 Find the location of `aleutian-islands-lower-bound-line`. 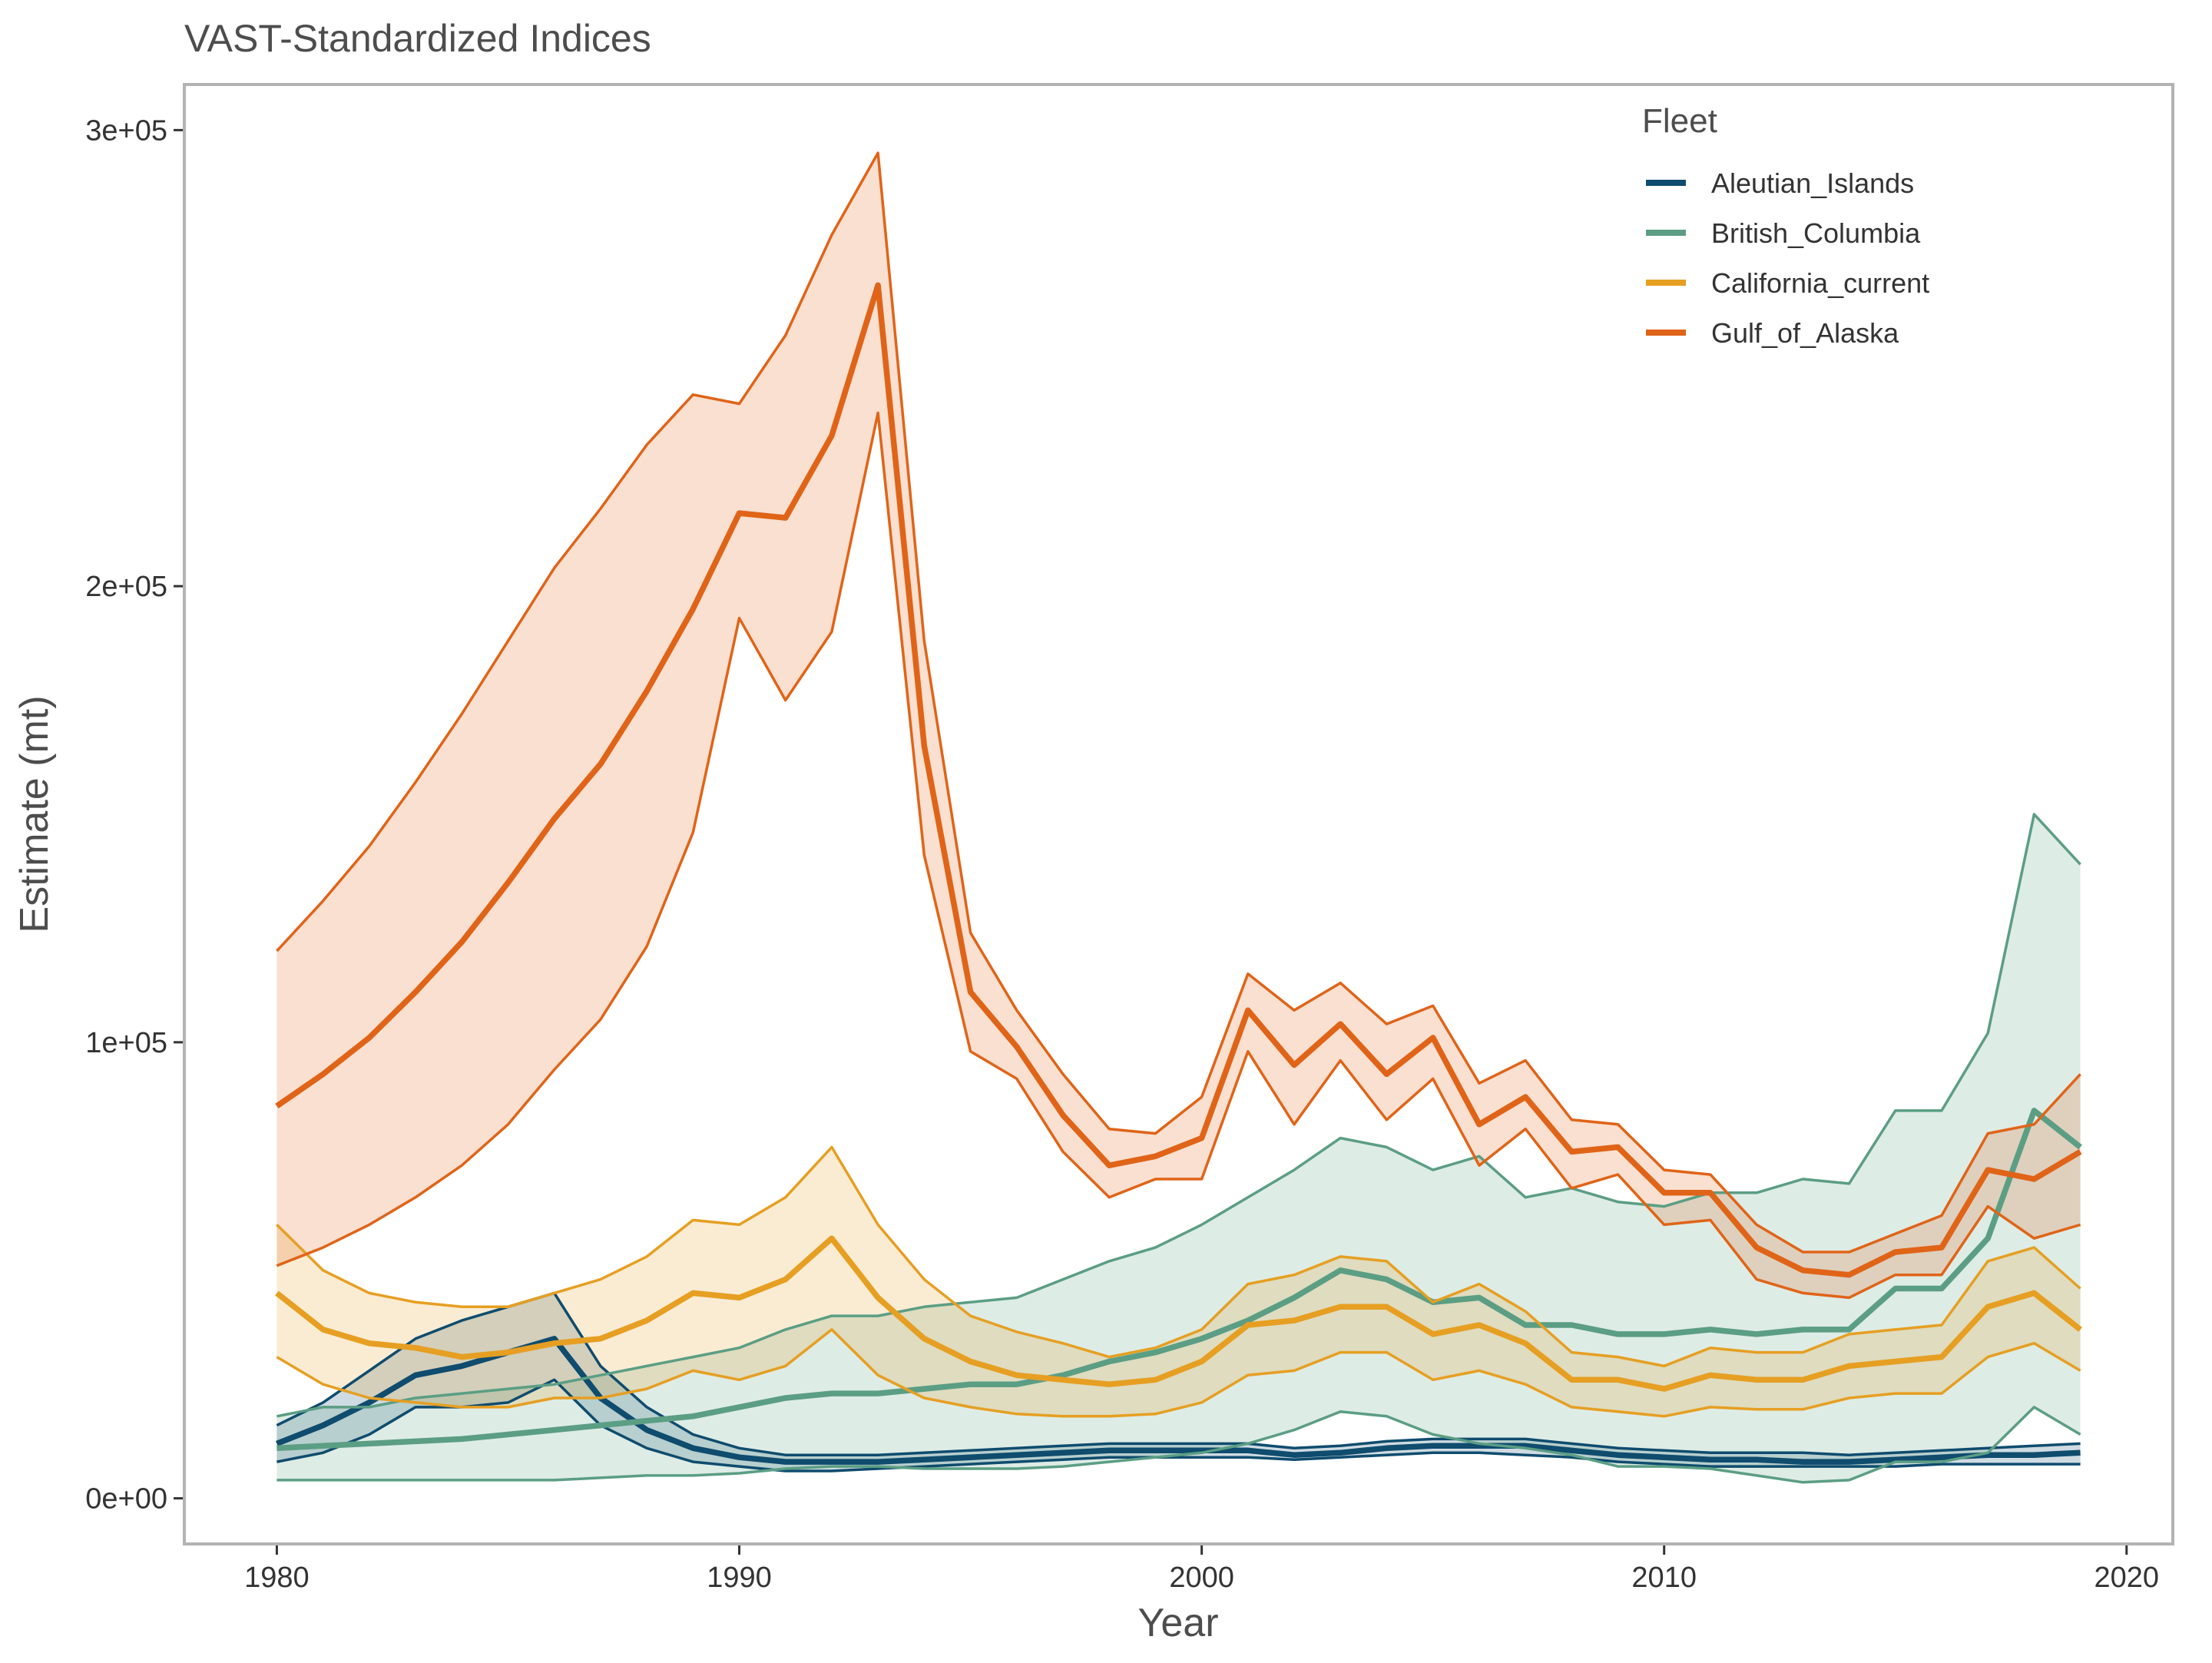

aleutian-islands-lower-bound-line is located at coordinates (1178, 1426).